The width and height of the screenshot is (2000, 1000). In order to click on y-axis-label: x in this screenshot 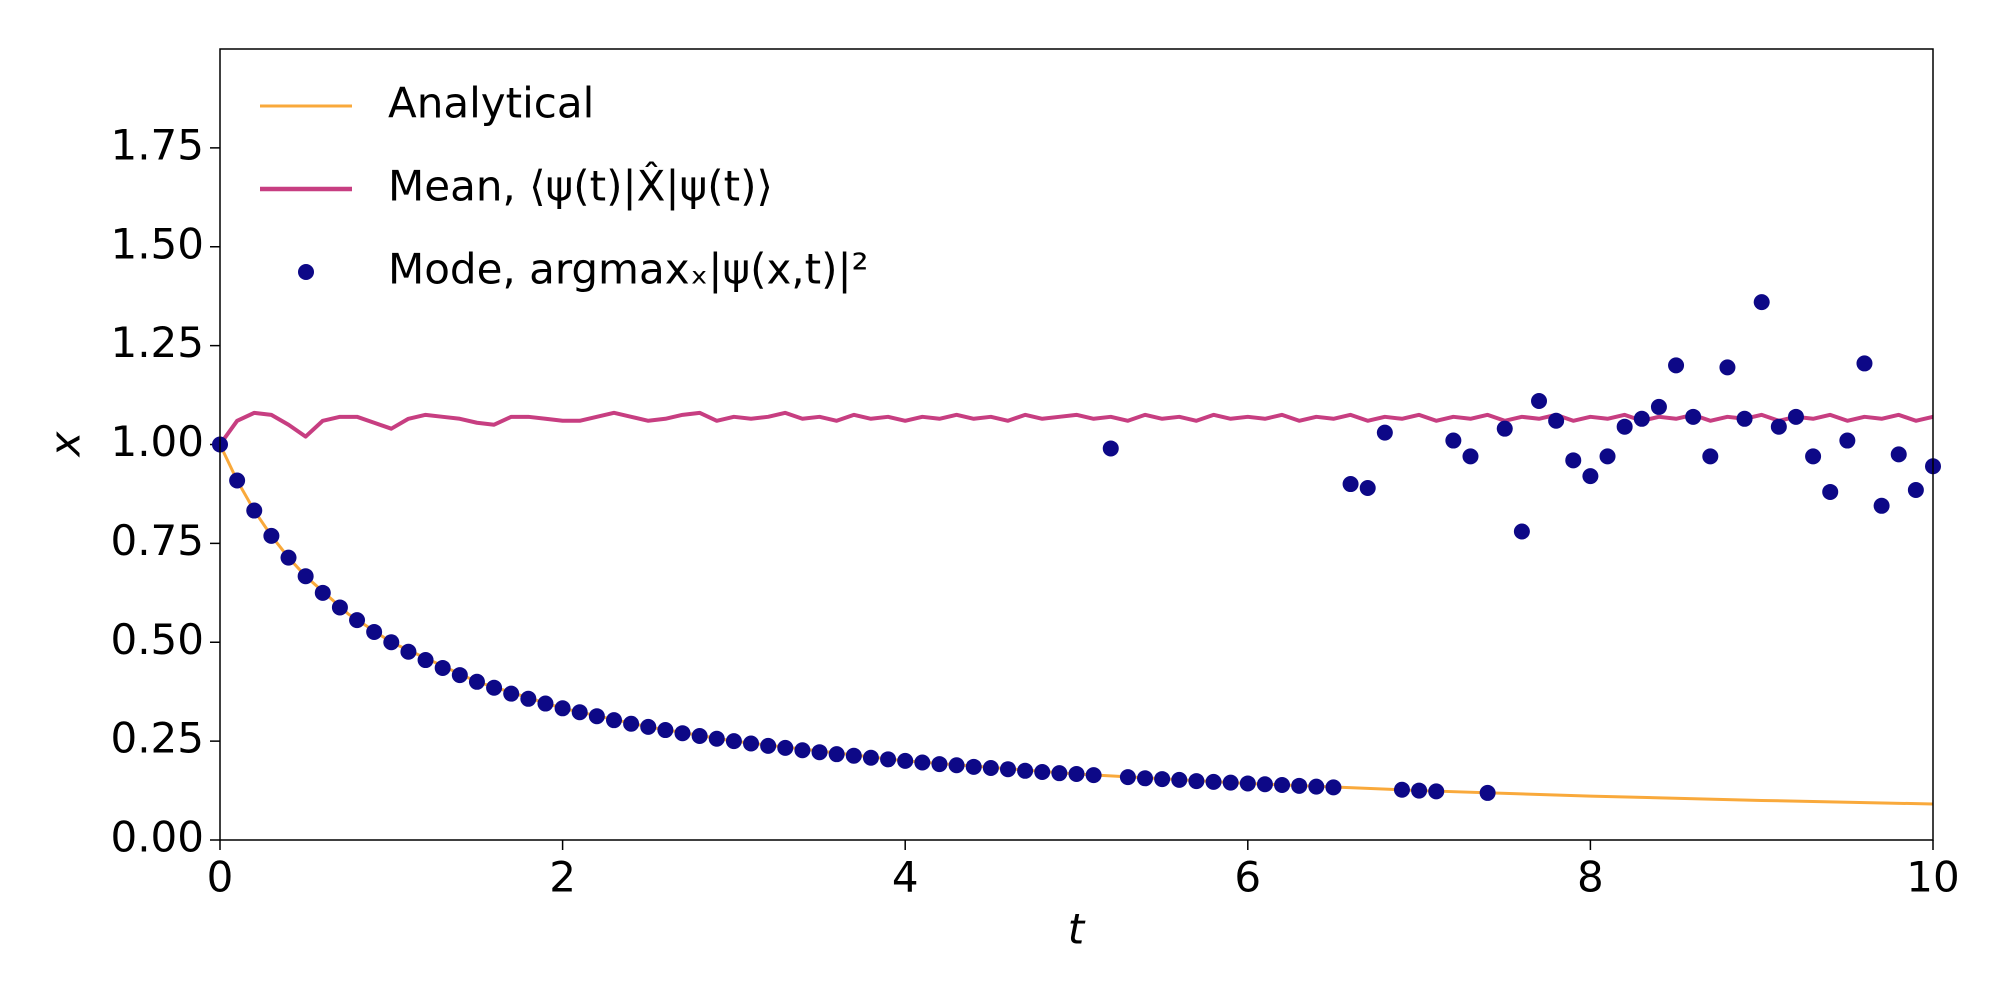, I will do `click(65, 444)`.